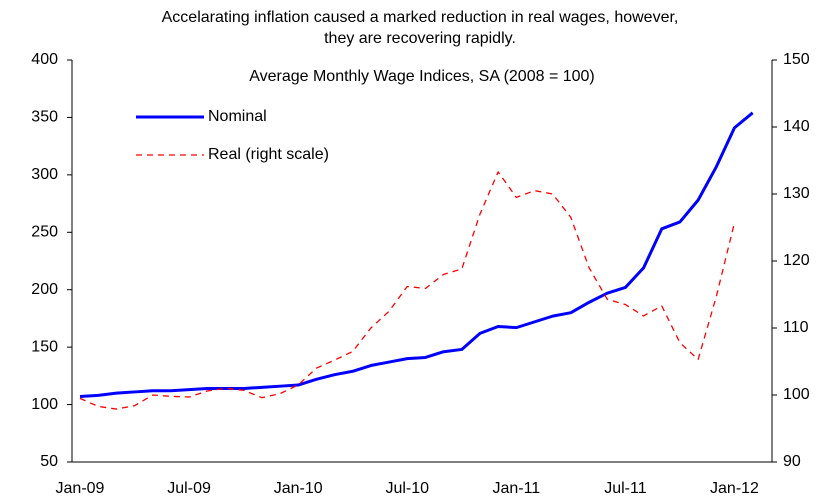  What do you see at coordinates (44, 232) in the screenshot?
I see `y-tick-label: 250` at bounding box center [44, 232].